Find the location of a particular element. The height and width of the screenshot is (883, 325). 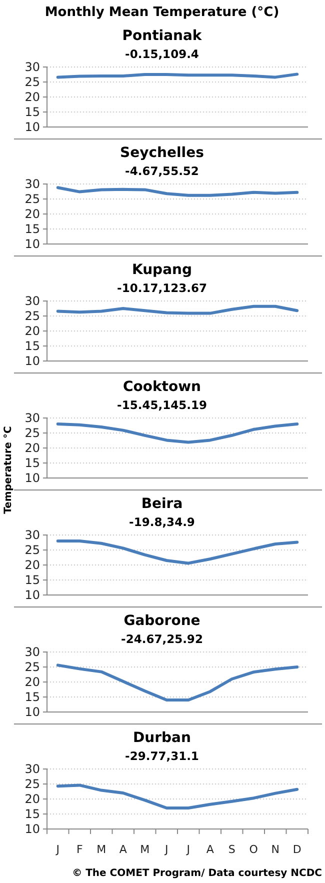

x-tick-label: S is located at coordinates (232, 849).